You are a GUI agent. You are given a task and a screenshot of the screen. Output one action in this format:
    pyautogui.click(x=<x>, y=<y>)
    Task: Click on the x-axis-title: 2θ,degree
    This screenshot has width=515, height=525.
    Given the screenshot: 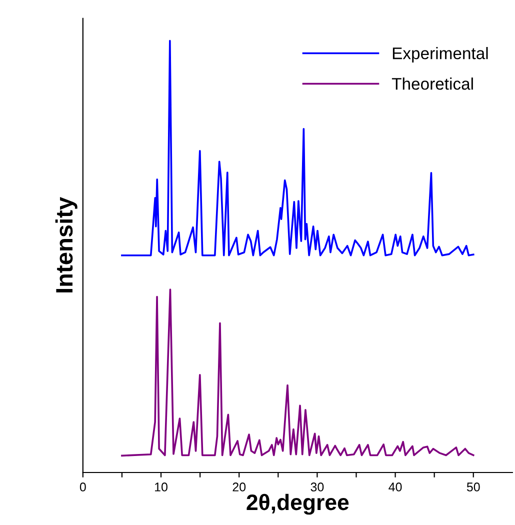 What is the action you would take?
    pyautogui.click(x=297, y=504)
    